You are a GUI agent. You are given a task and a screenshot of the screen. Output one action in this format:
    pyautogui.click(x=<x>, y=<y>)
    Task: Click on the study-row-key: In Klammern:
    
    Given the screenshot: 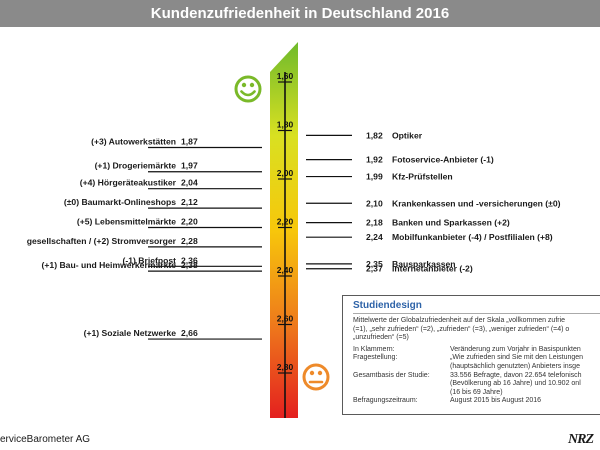 What is the action you would take?
    pyautogui.click(x=374, y=349)
    